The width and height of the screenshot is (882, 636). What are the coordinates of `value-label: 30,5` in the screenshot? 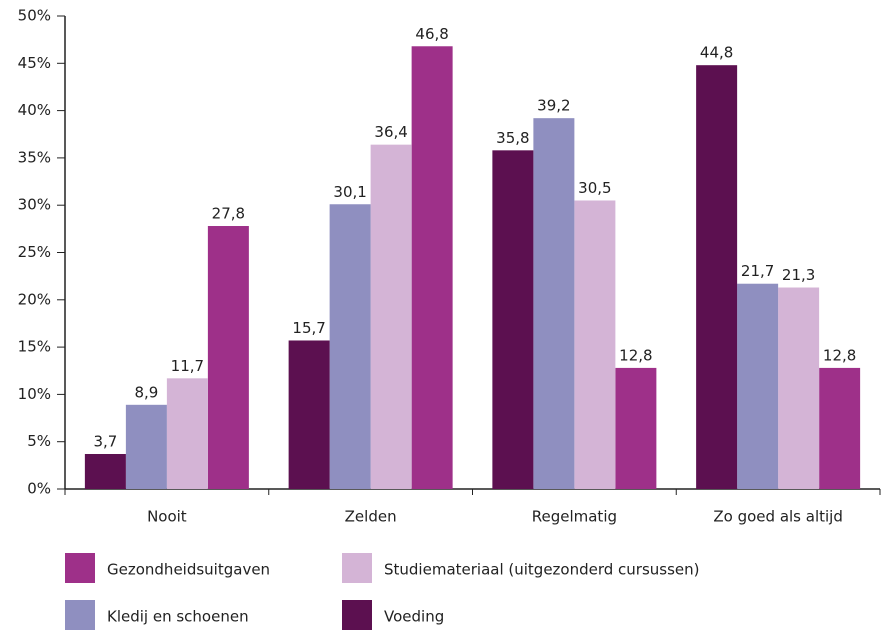 It's located at (594, 188).